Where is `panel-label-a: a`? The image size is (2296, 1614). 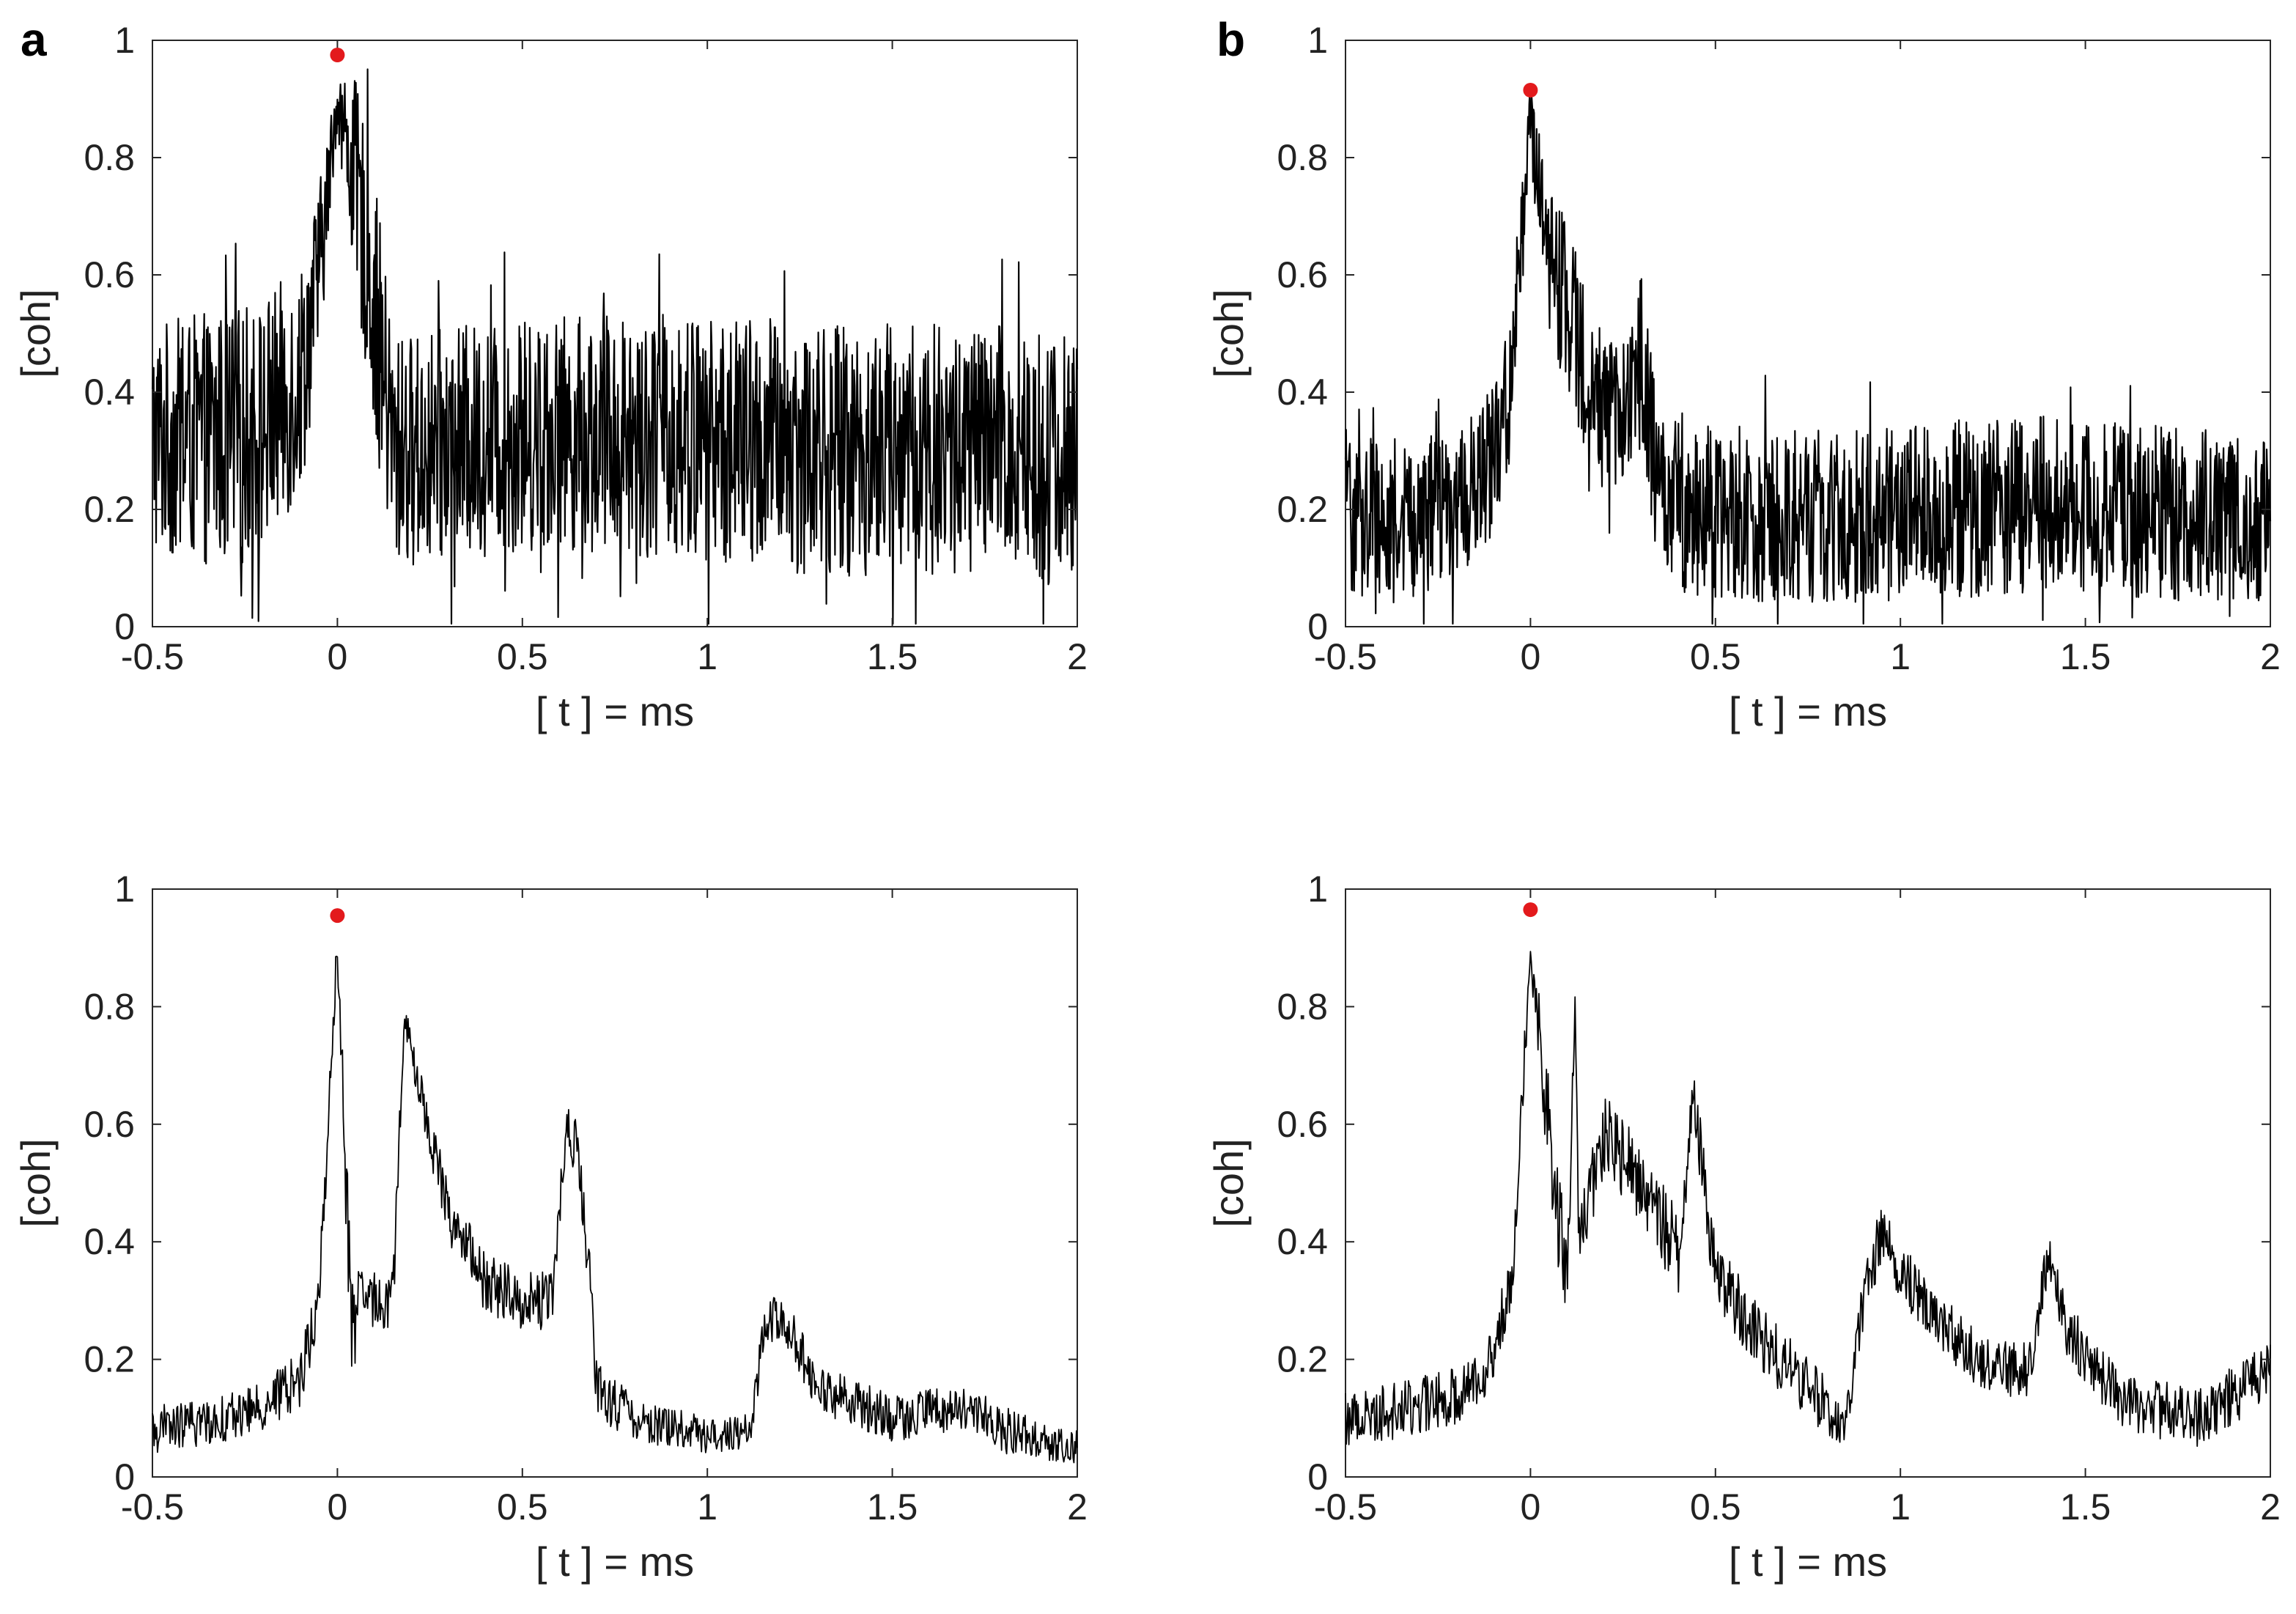 panel-label-a: a is located at coordinates (34, 40).